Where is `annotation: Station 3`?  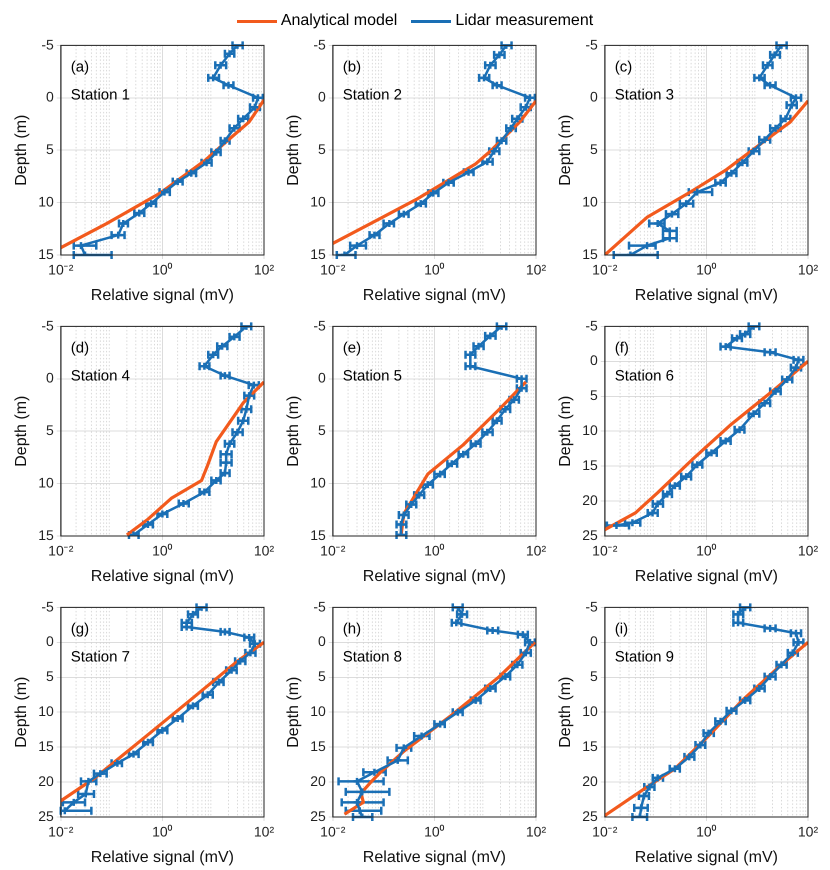 annotation: Station 3 is located at coordinates (644, 95).